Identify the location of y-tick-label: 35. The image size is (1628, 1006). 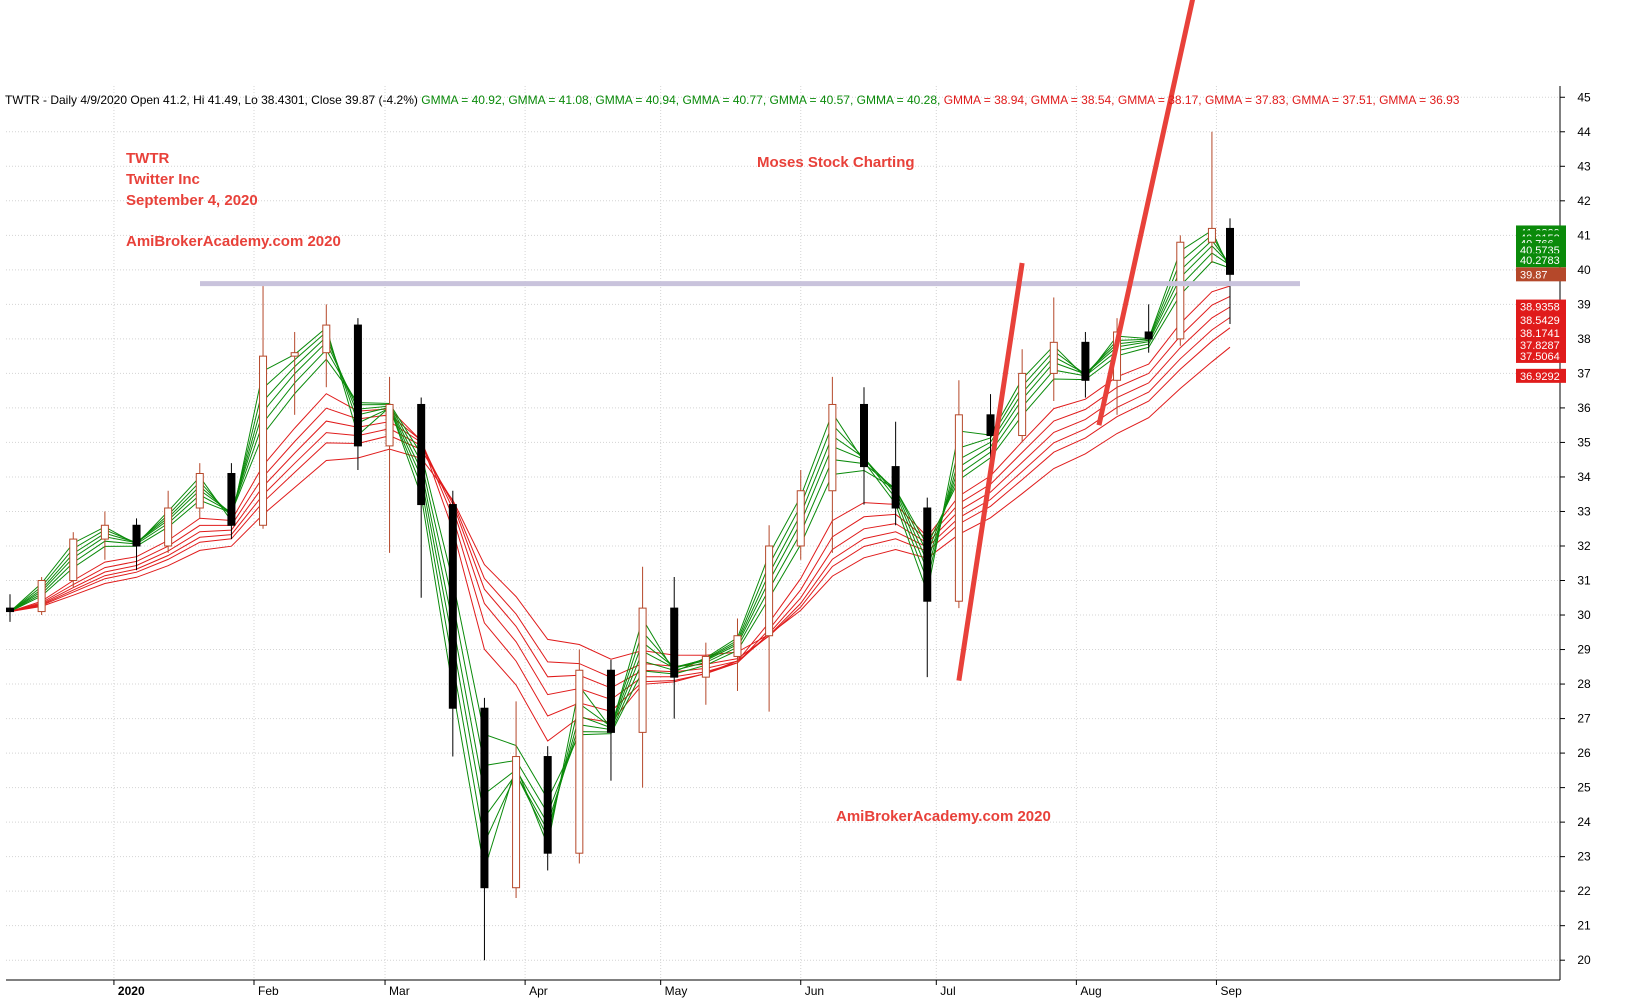
(1584, 442).